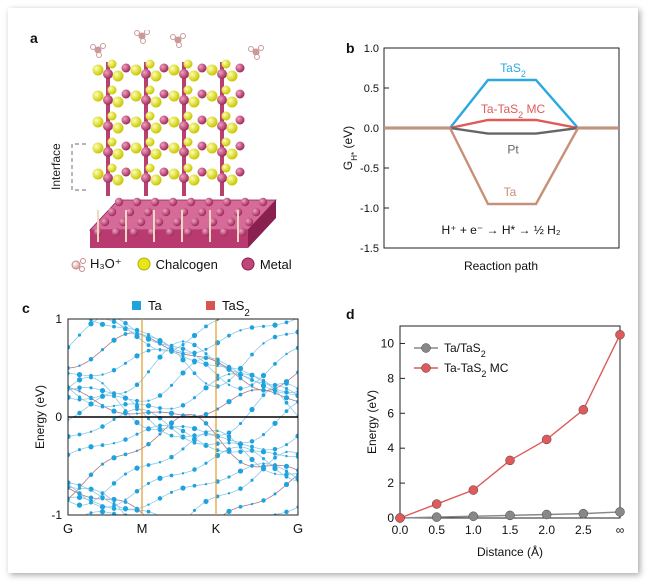 This screenshot has height=583, width=650. Describe the element at coordinates (262, 224) in the screenshot. I see `slab-side` at that location.